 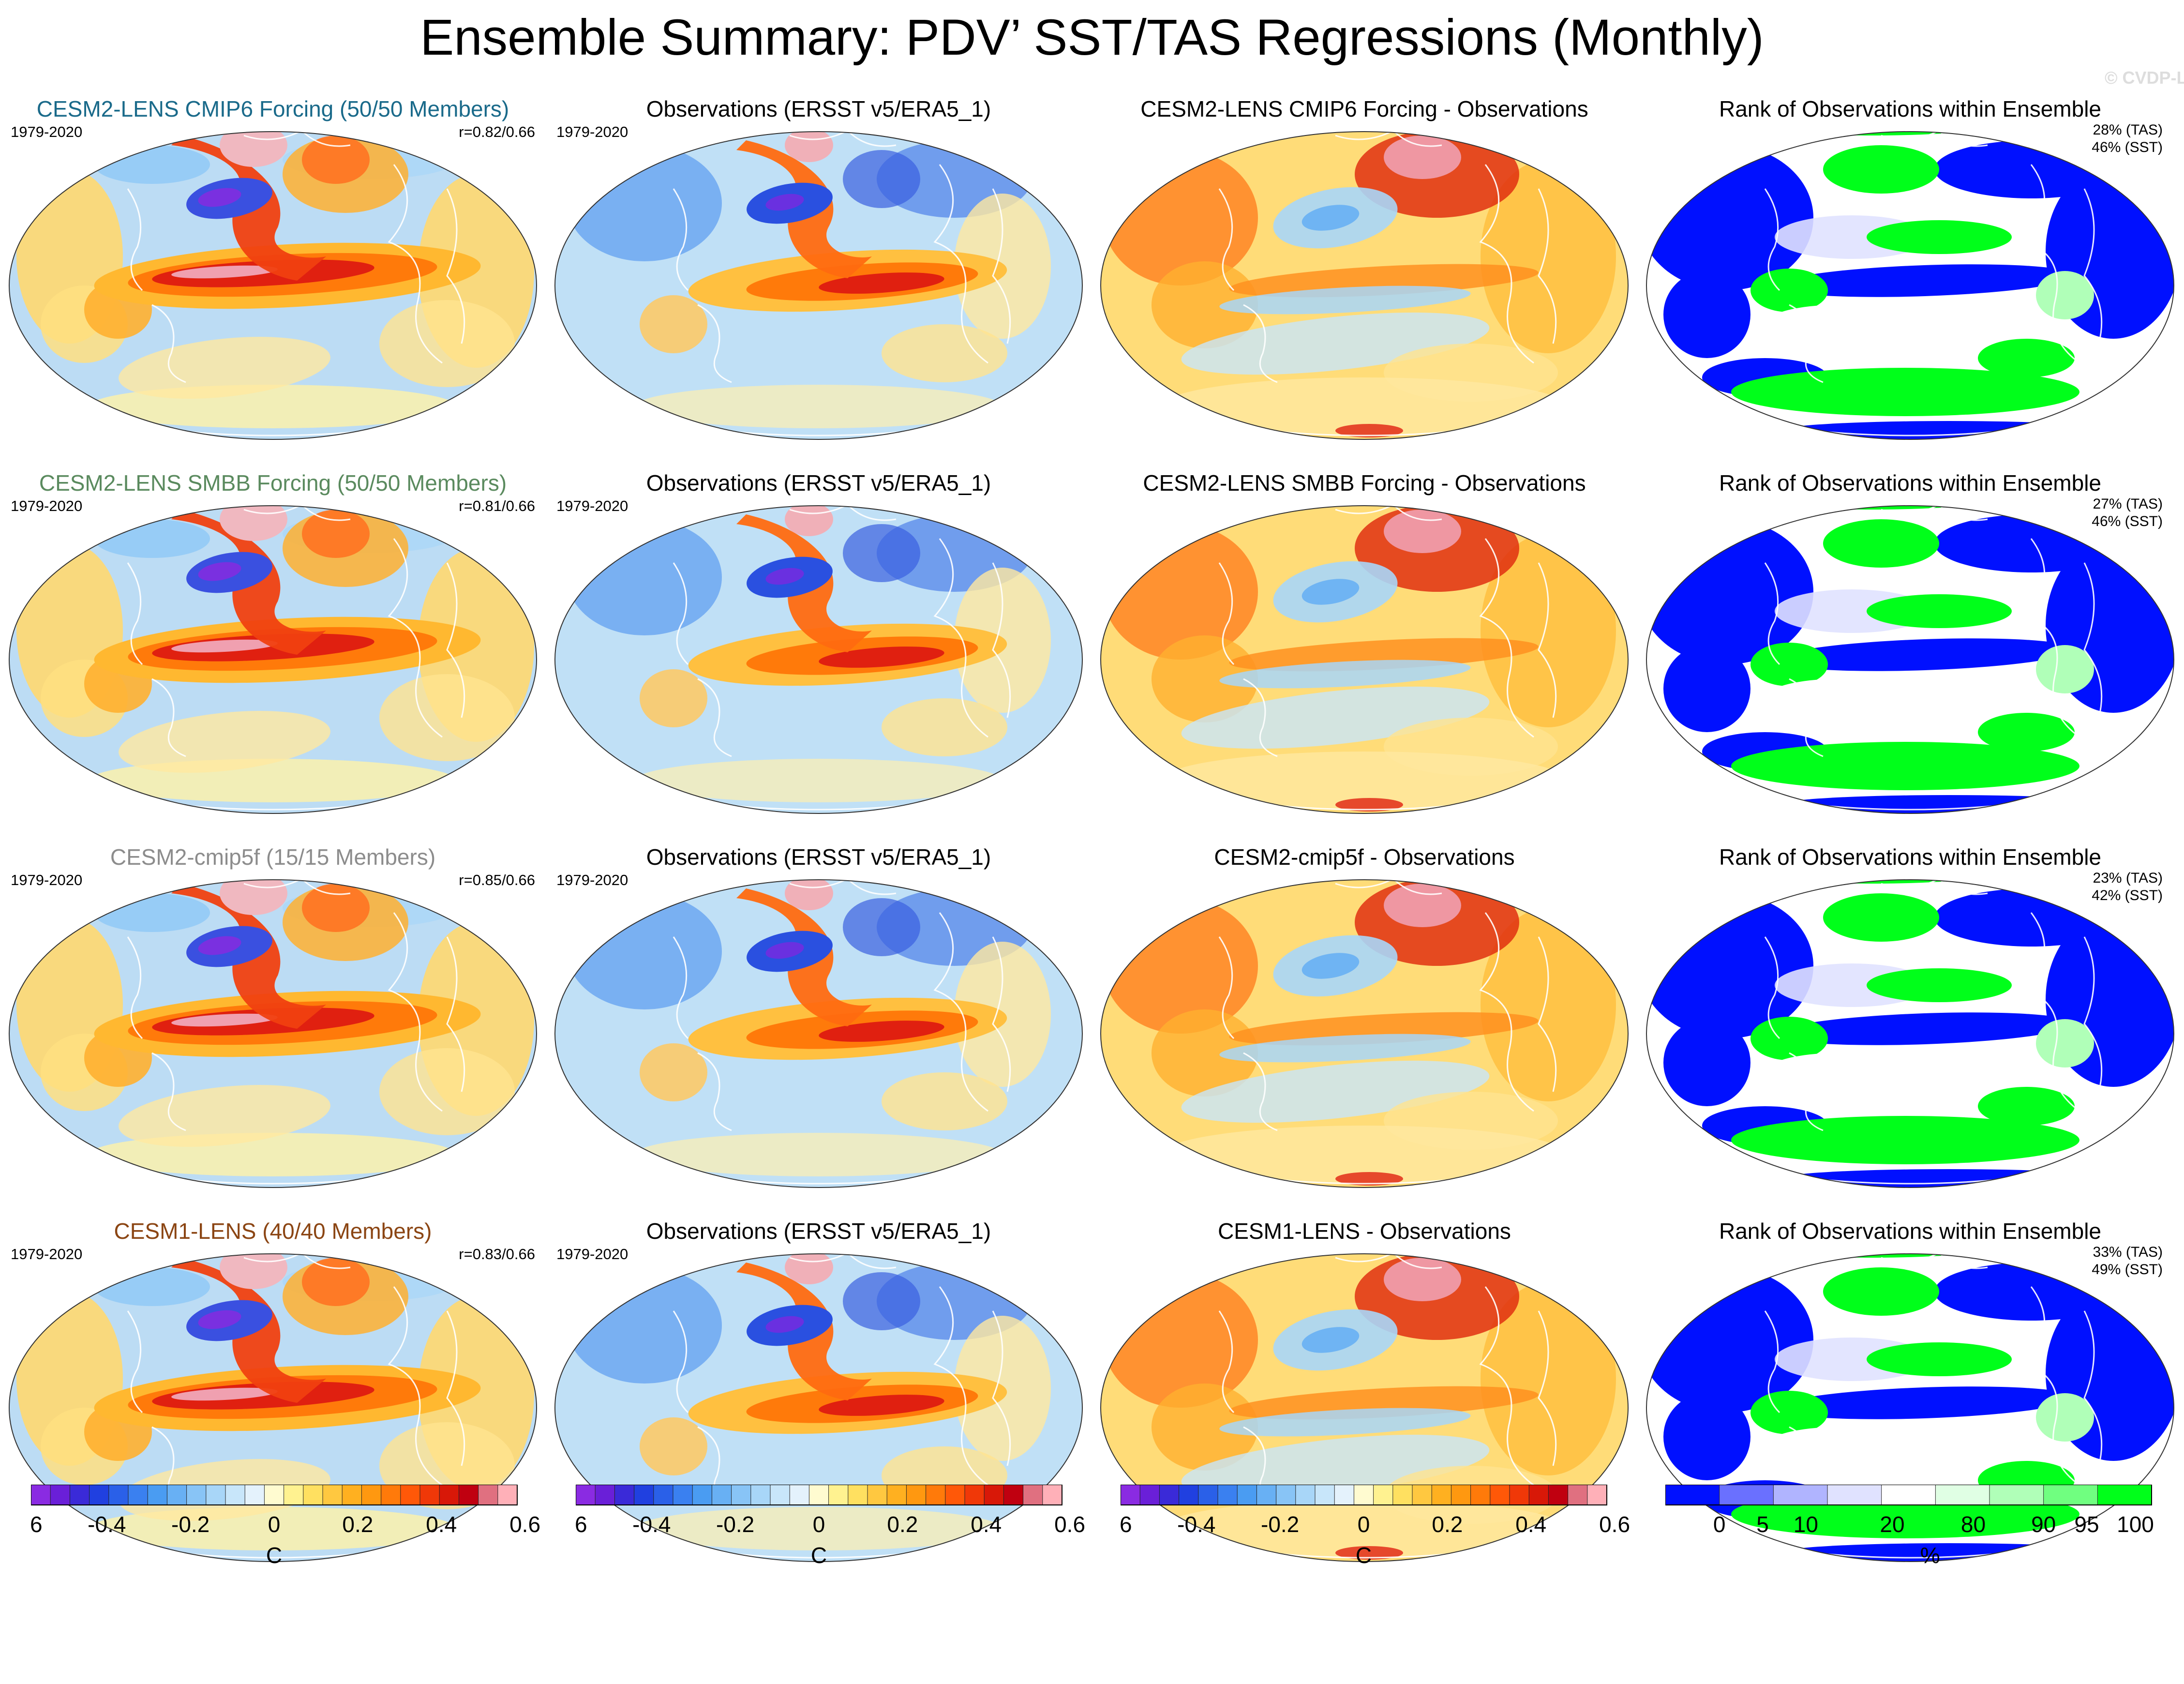 What do you see at coordinates (735, 1524) in the screenshot?
I see `colorbar-tick-label: -0.2` at bounding box center [735, 1524].